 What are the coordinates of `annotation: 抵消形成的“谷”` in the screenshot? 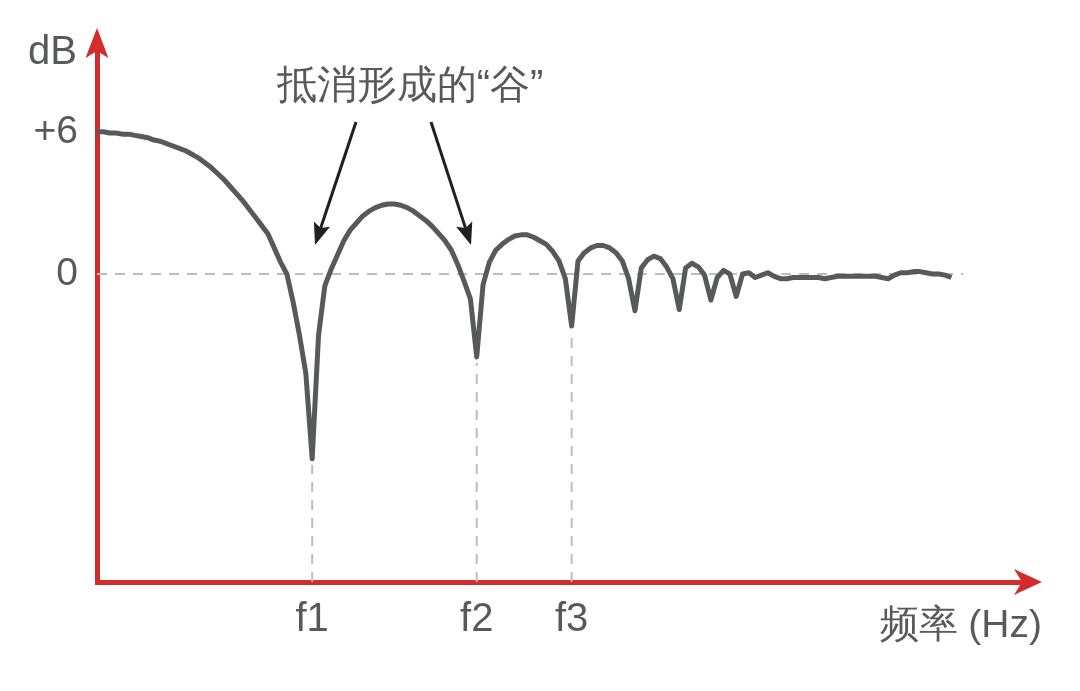 It's located at (409, 84).